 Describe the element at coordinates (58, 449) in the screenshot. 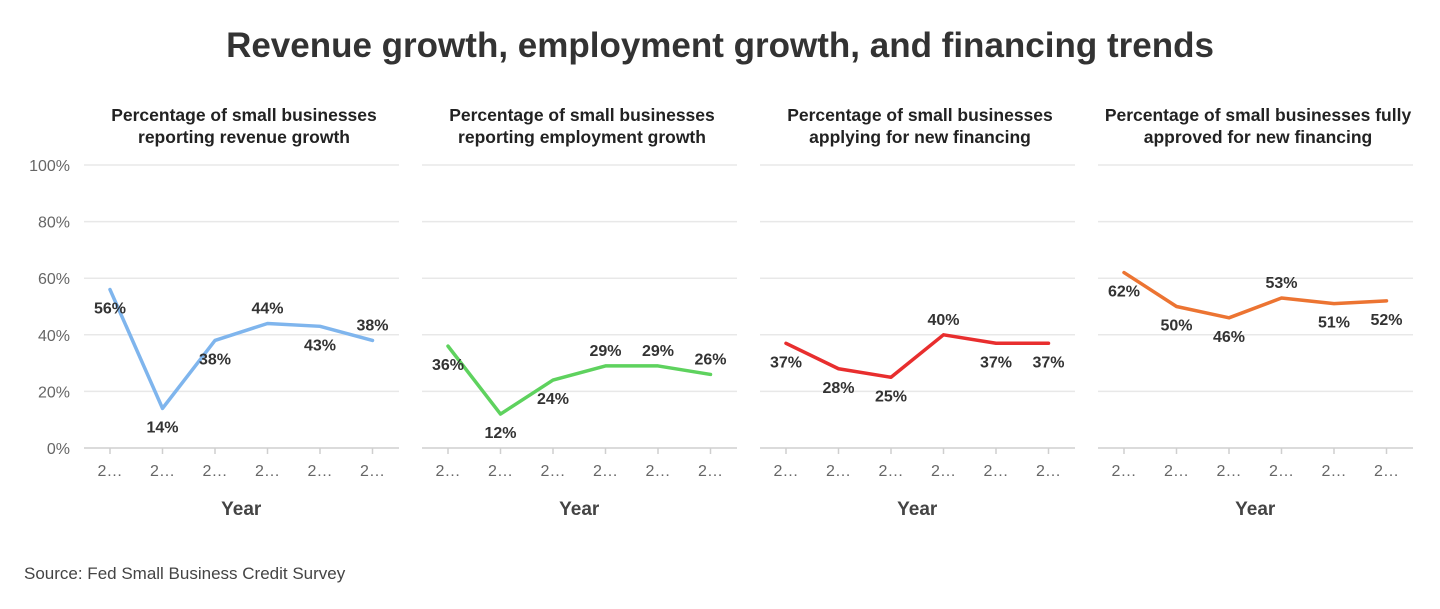

I see `y-tick-label: 0%` at that location.